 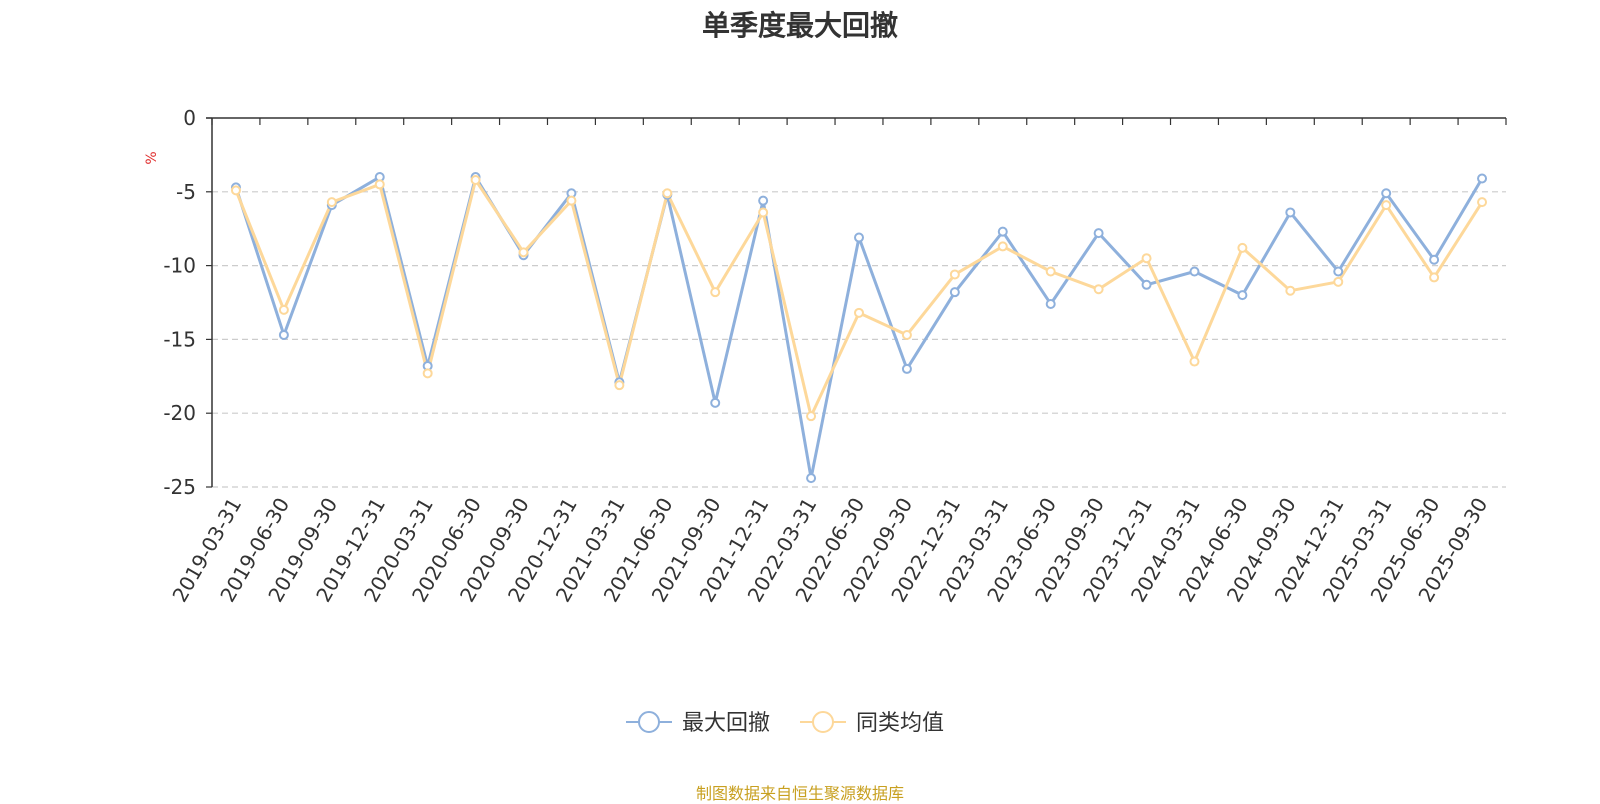 What do you see at coordinates (152, 157) in the screenshot?
I see `y-axis-unit-label: %` at bounding box center [152, 157].